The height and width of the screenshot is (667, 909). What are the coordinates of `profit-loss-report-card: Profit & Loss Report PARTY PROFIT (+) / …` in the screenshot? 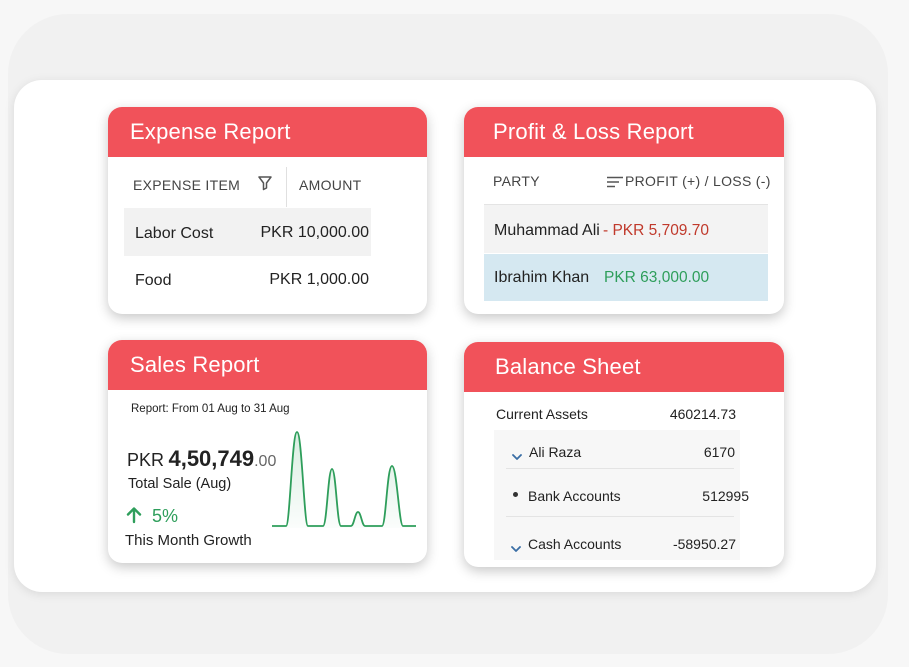 It's located at (624, 210).